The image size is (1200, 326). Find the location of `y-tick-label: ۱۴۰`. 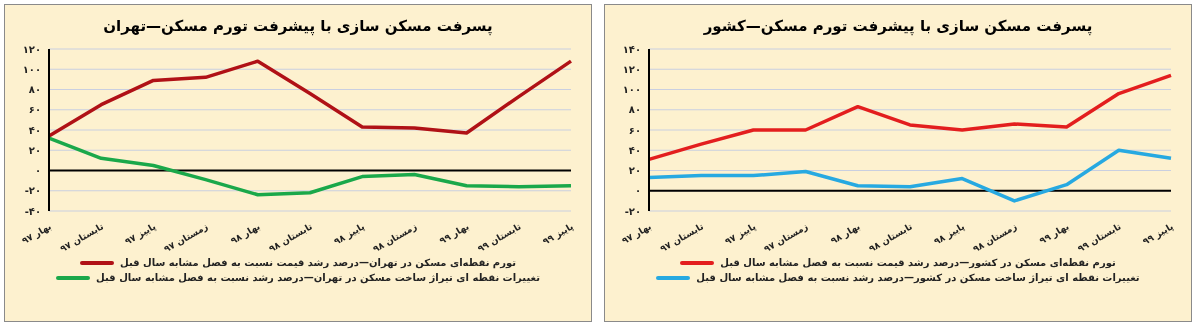

y-tick-label: ۱۴۰ is located at coordinates (631, 49).